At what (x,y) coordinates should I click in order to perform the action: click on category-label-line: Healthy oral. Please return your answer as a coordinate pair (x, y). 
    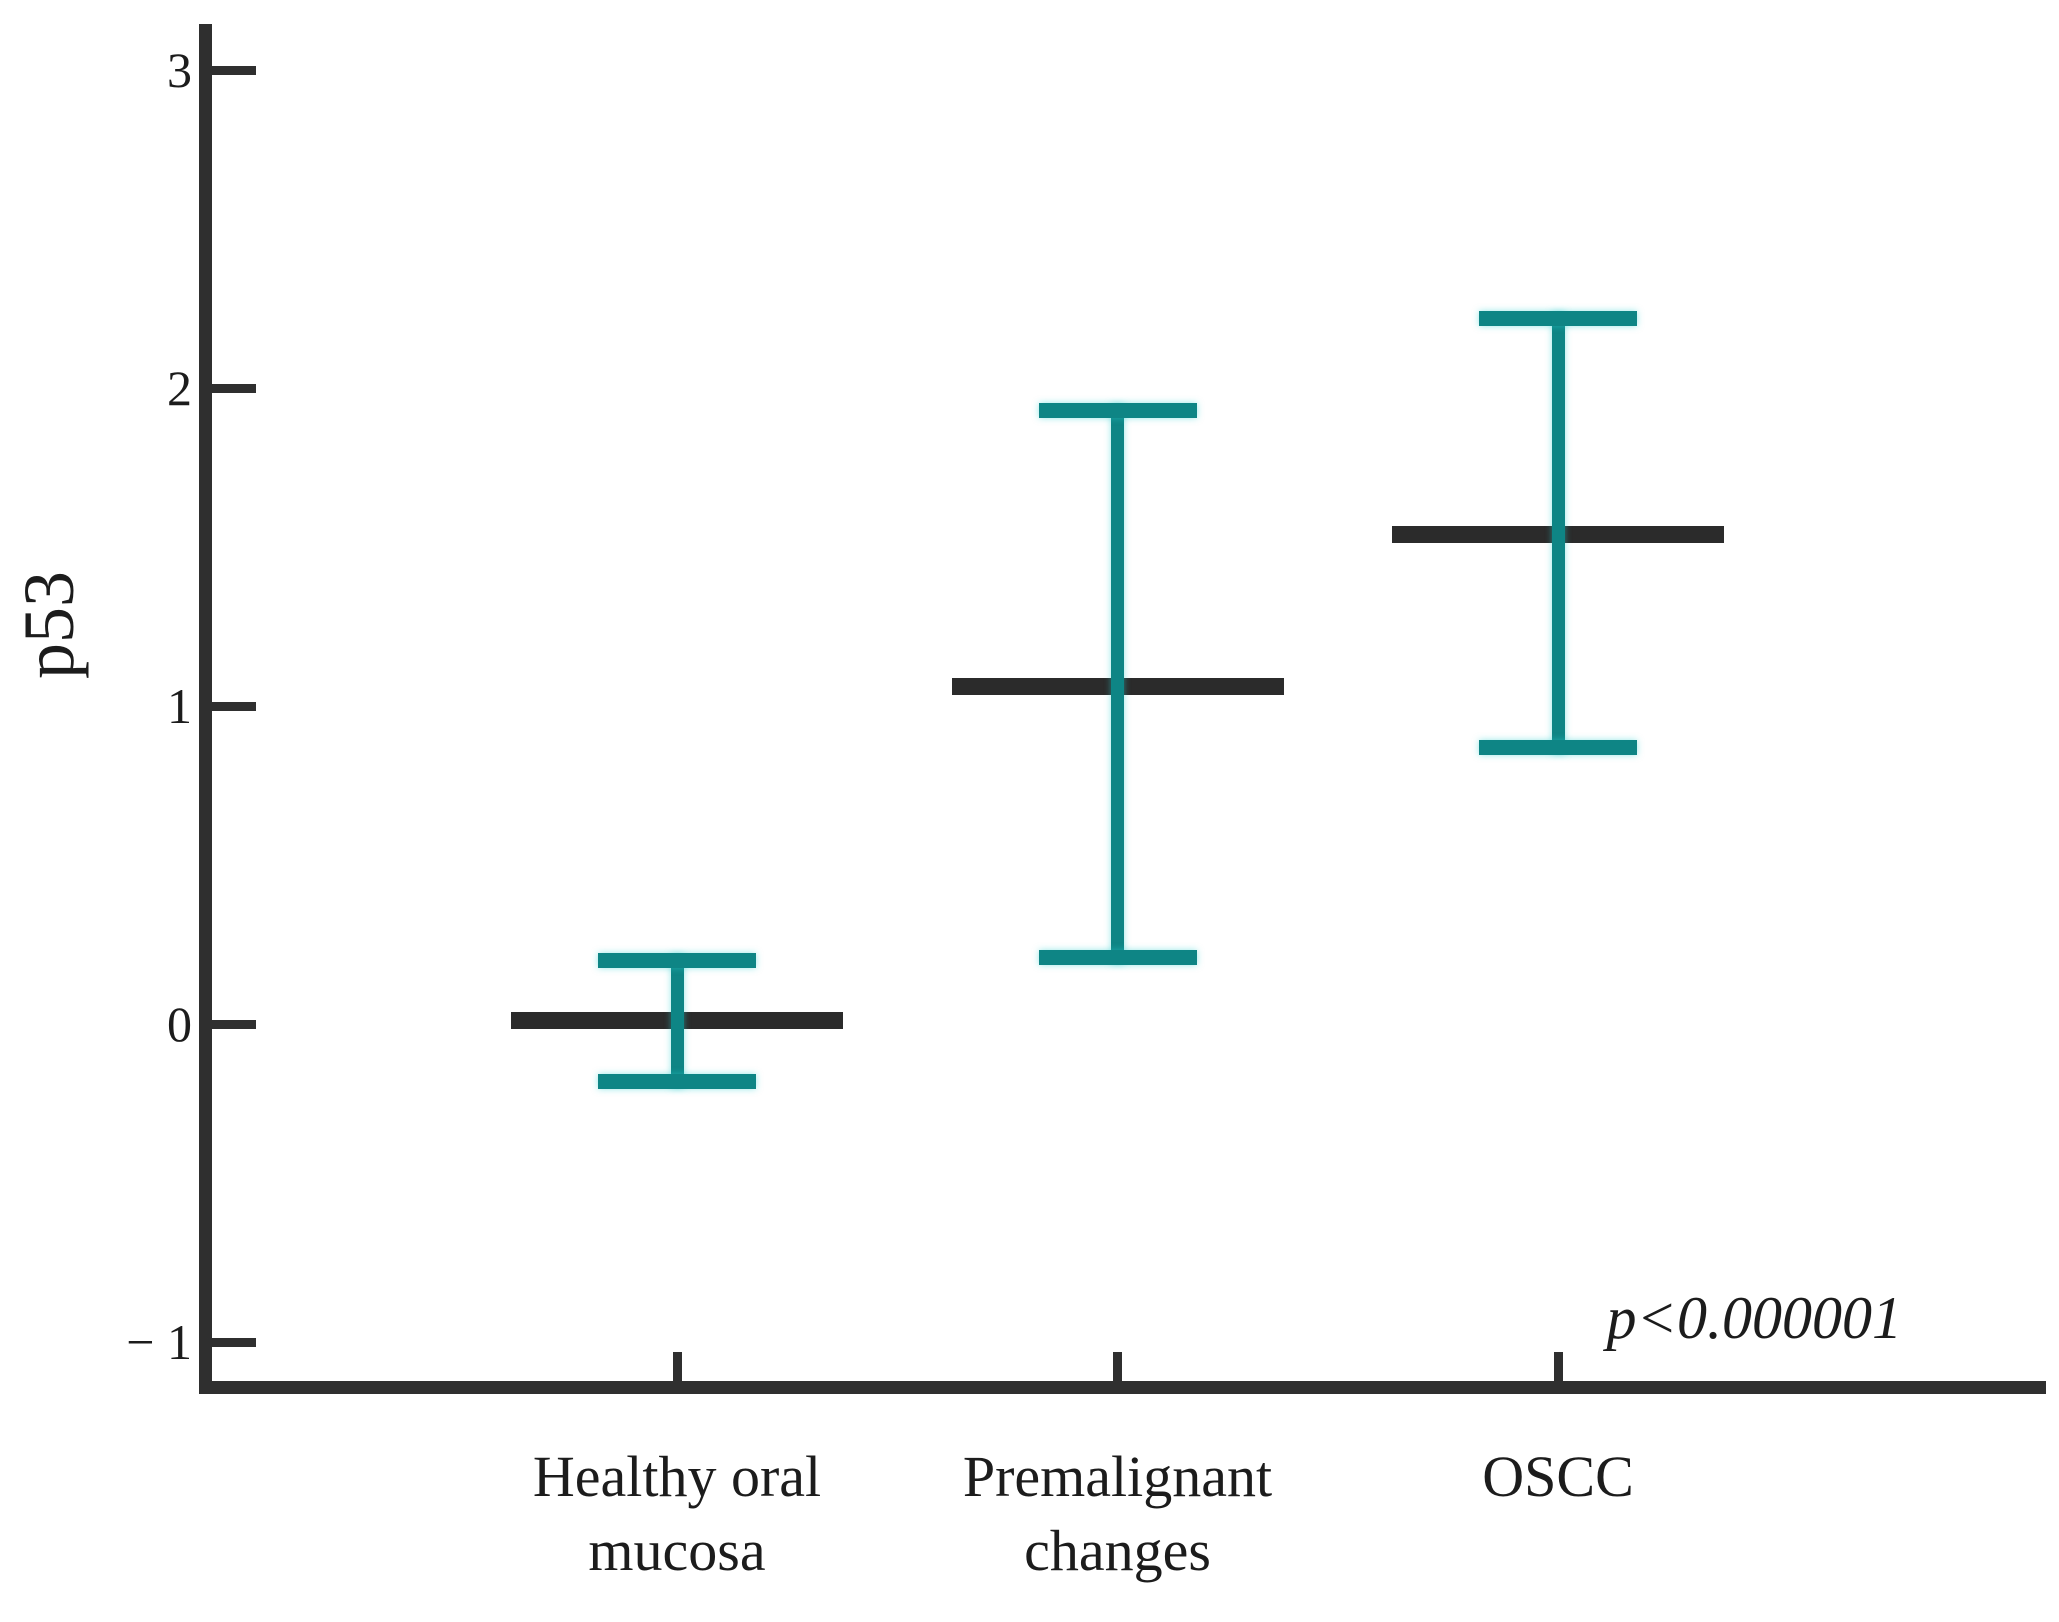
    Looking at the image, I should click on (677, 1476).